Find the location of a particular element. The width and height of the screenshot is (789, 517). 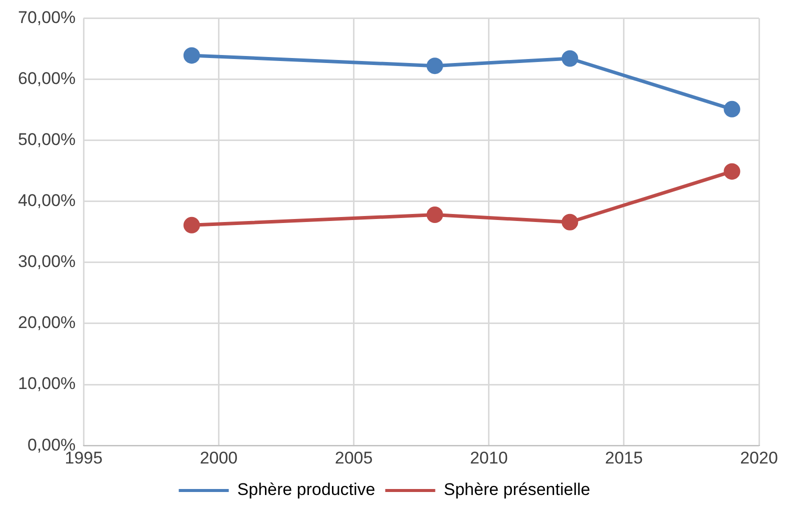

legend-label: Sphère présentielle is located at coordinates (517, 490).